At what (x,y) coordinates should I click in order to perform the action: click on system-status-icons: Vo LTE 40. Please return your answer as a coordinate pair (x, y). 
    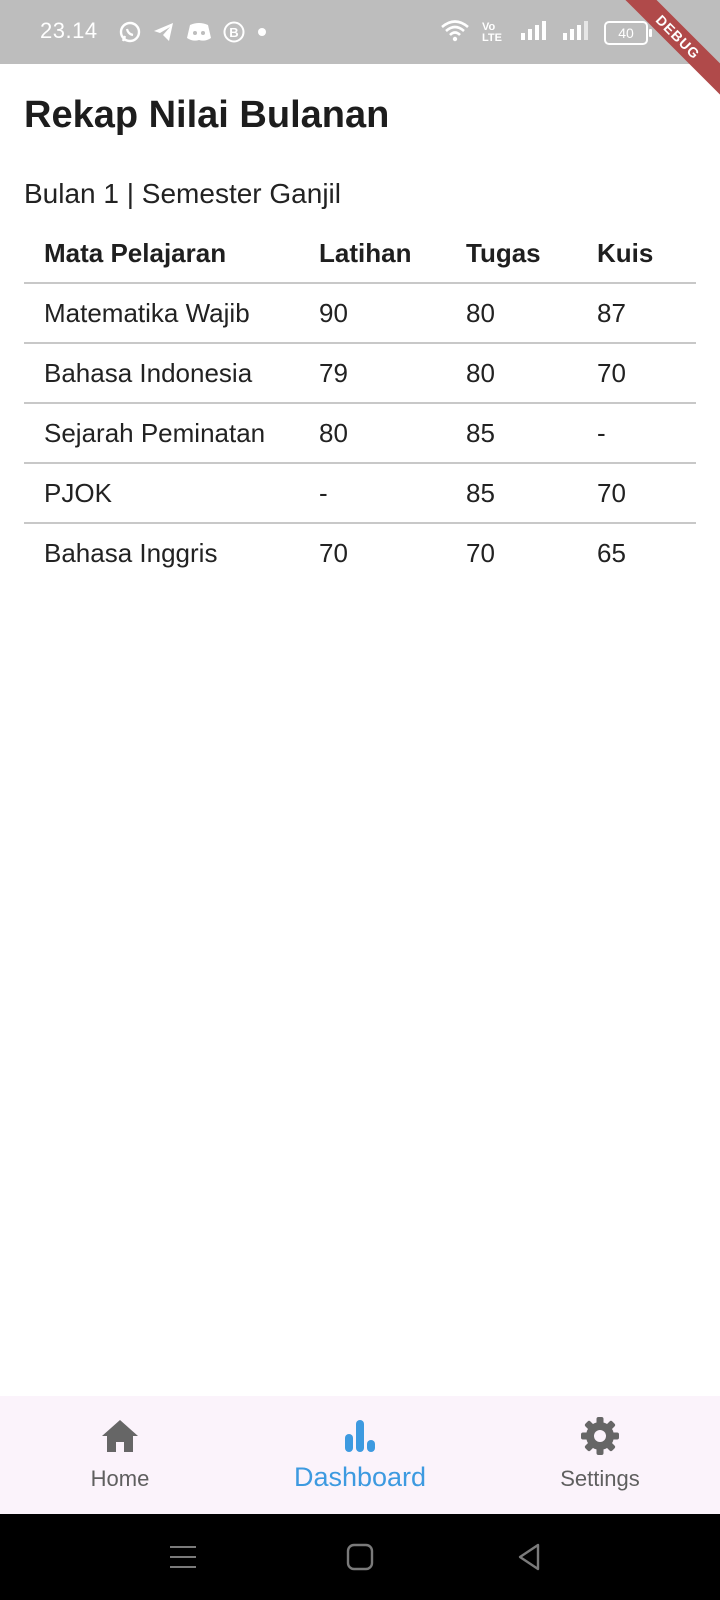
    Looking at the image, I should click on (546, 32).